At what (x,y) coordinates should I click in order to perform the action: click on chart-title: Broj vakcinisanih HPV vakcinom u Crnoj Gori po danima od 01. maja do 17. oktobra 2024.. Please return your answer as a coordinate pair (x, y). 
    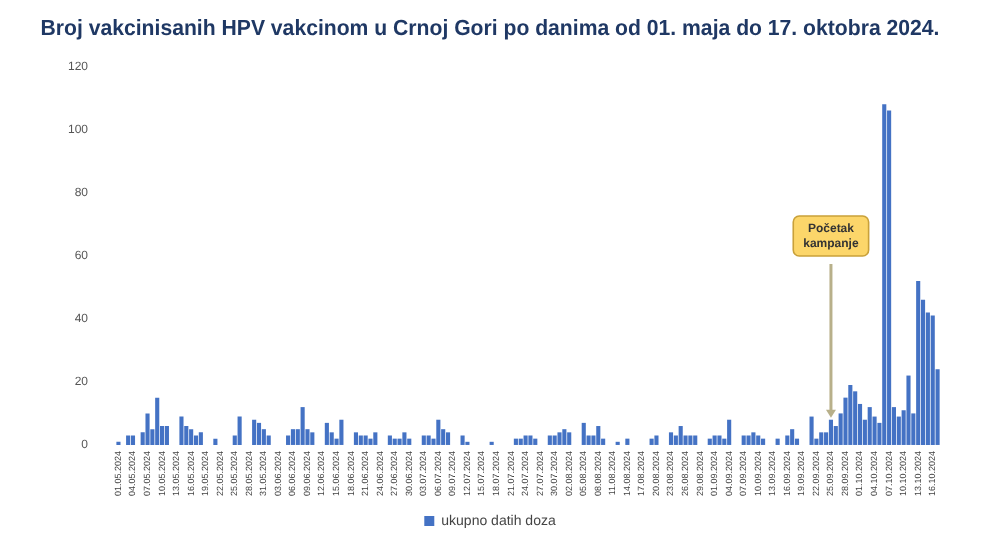
    Looking at the image, I should click on (490, 29).